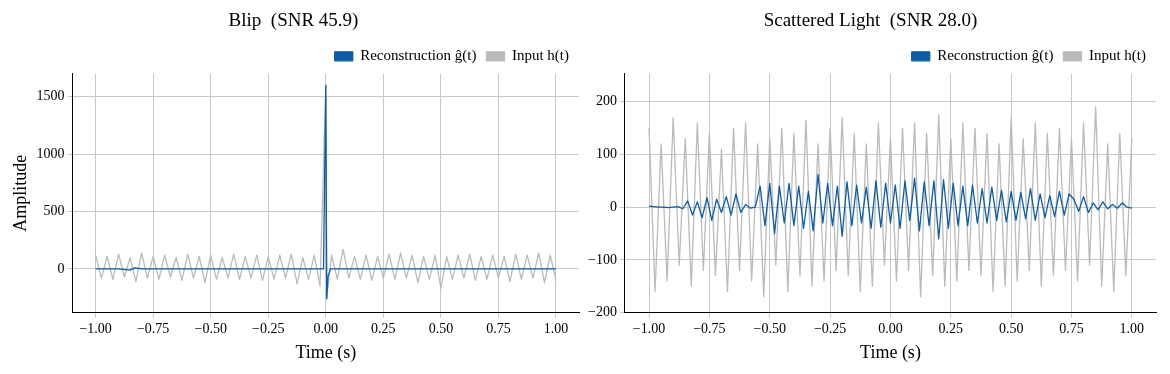 The width and height of the screenshot is (1170, 374). Describe the element at coordinates (602, 259) in the screenshot. I see `y-tick-label: −100` at that location.